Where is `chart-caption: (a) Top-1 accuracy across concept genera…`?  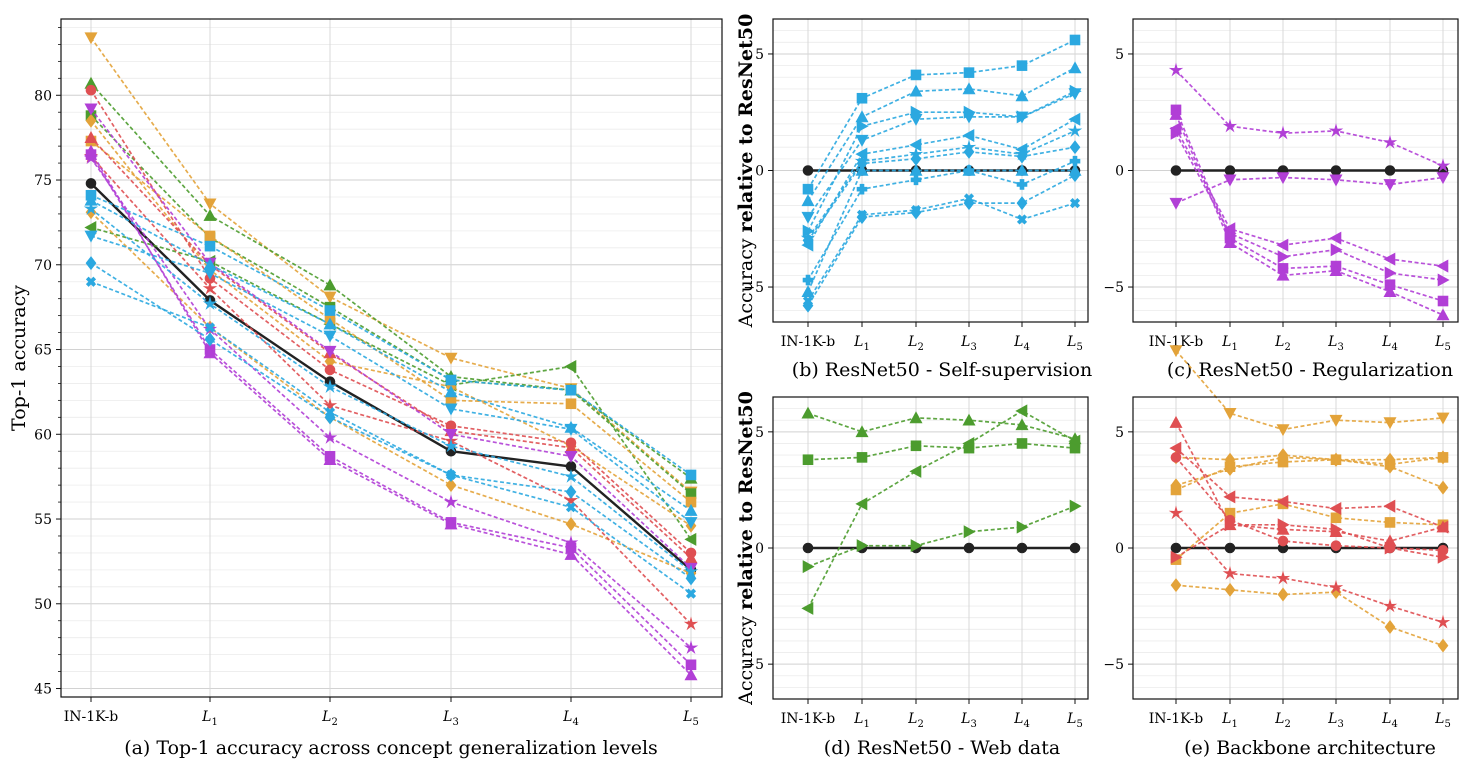
chart-caption: (a) Top-1 accuracy across concept genera… is located at coordinates (391, 748).